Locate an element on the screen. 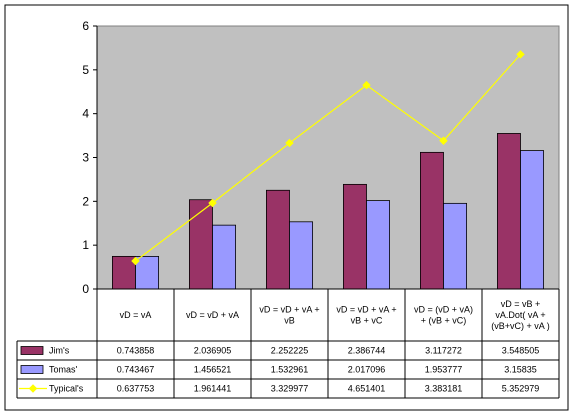  legend-label: Tomas' is located at coordinates (63, 370).